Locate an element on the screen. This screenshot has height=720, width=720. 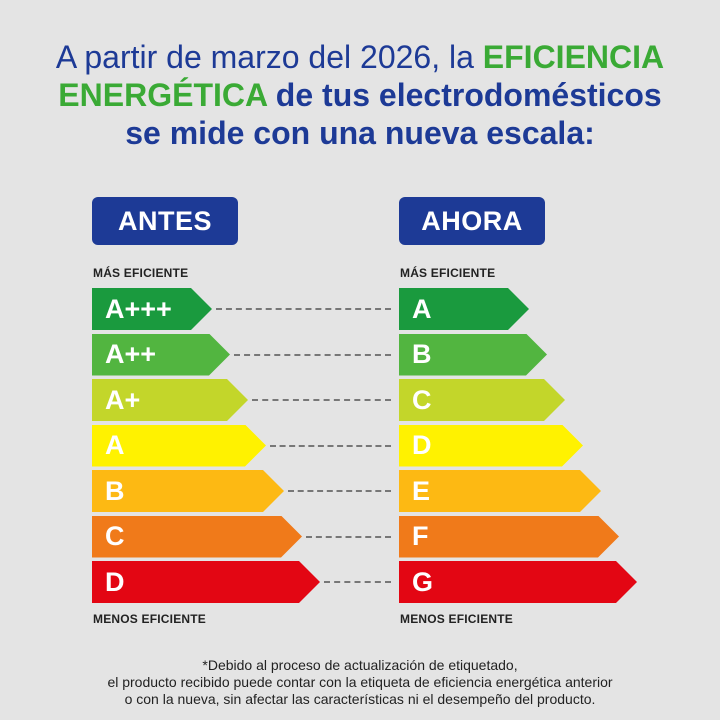
headline-highlight-1: EFICIENCIA is located at coordinates (573, 57).